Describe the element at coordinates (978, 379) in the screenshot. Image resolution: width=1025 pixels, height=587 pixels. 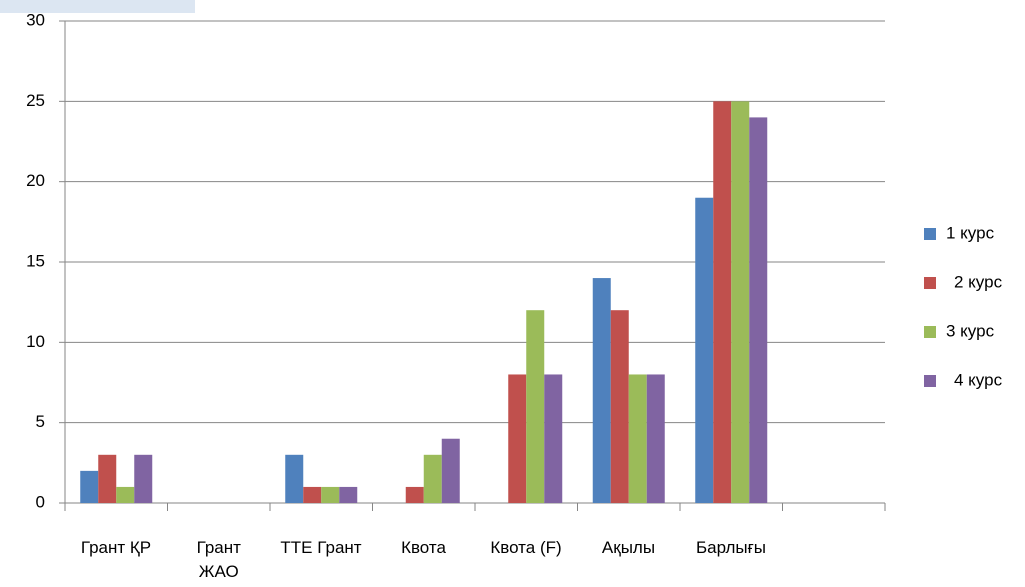
I see `legend-label: 4 курс` at that location.